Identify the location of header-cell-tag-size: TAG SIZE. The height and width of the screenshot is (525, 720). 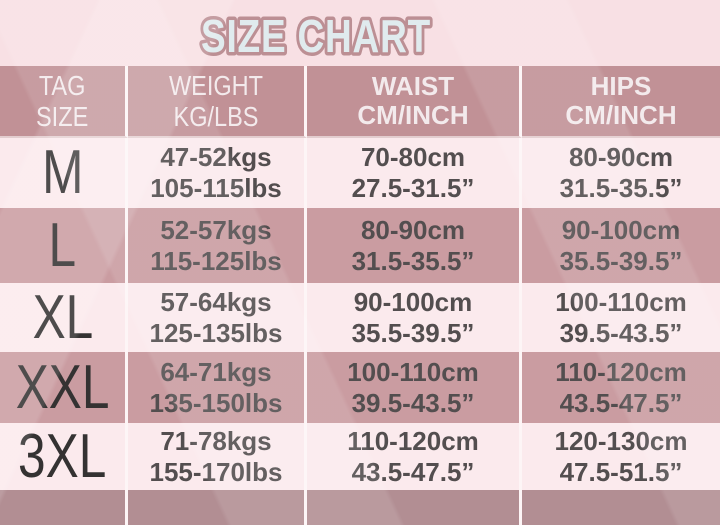
(64, 102).